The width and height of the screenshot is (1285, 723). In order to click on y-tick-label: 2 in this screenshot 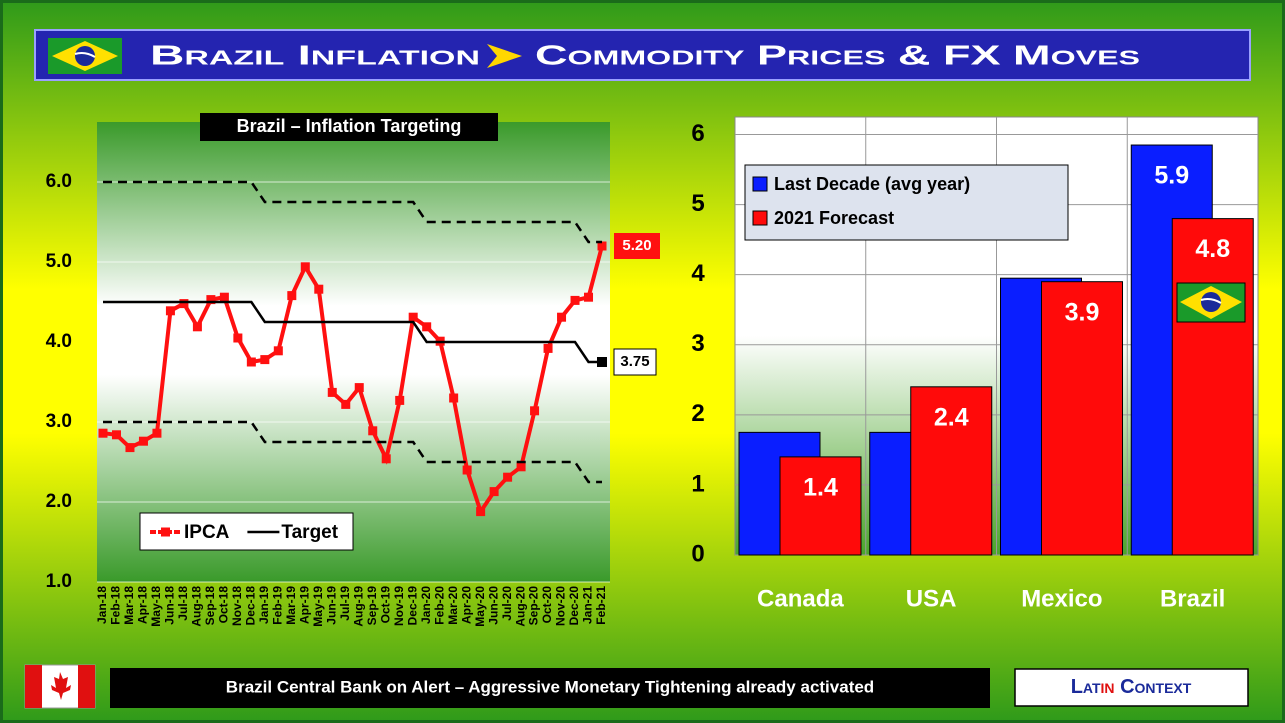, I will do `click(697, 413)`.